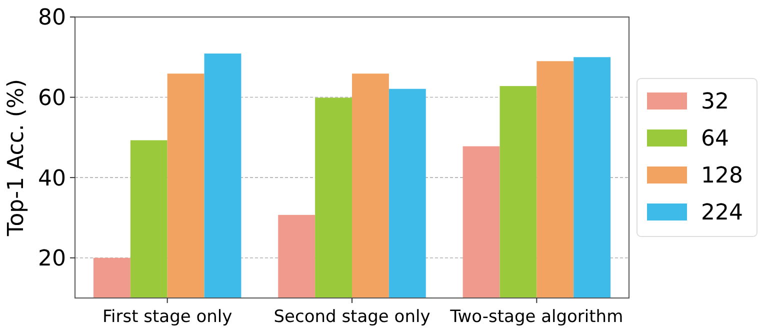 This screenshot has height=334, width=761. Describe the element at coordinates (722, 176) in the screenshot. I see `legend-label: 128` at that location.